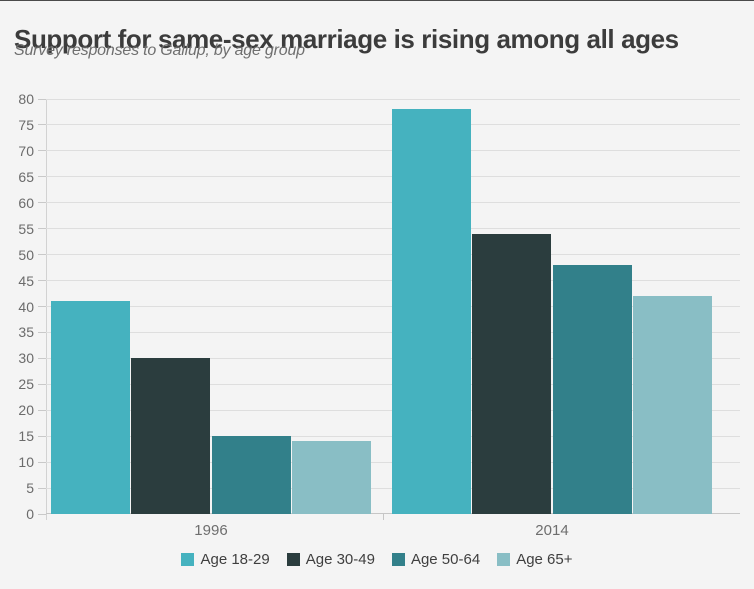  Describe the element at coordinates (544, 559) in the screenshot. I see `legend-label: Age 65+` at that location.